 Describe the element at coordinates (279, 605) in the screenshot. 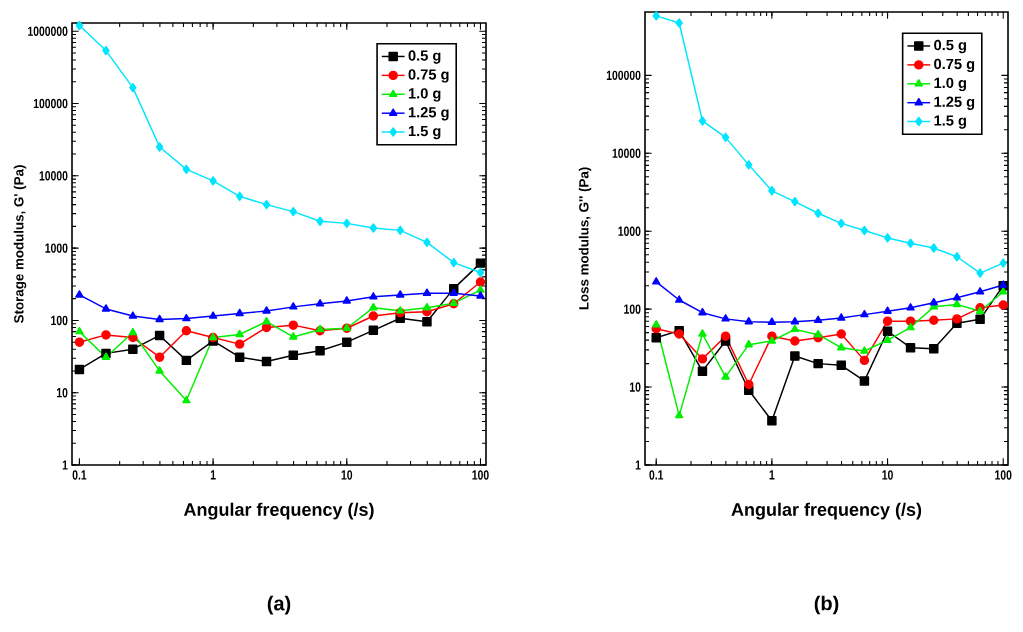

I see `text: (a)` at that location.